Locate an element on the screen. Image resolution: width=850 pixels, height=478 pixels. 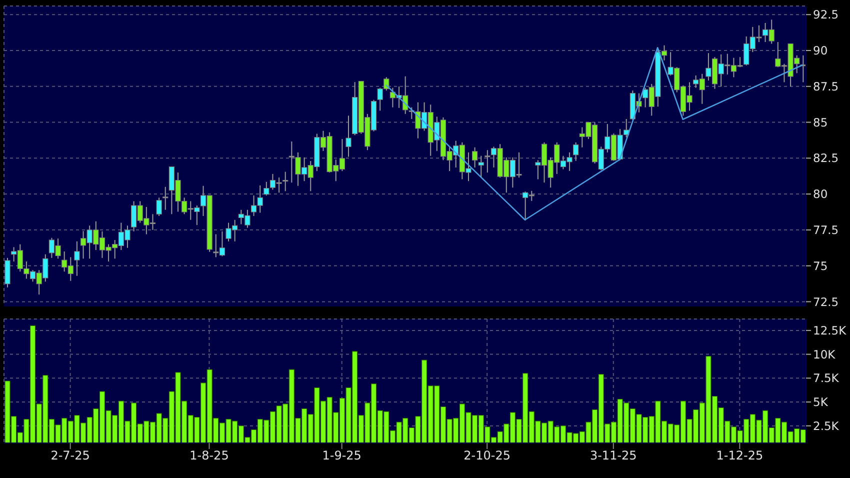
y-tick-label: 87.5 is located at coordinates (826, 86).